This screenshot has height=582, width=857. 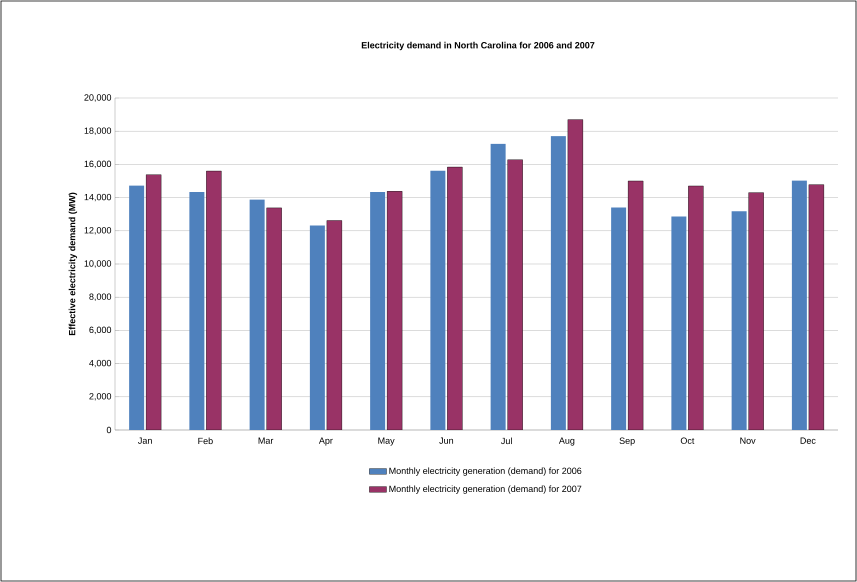 I want to click on x-tick-label: Nov, so click(x=748, y=441).